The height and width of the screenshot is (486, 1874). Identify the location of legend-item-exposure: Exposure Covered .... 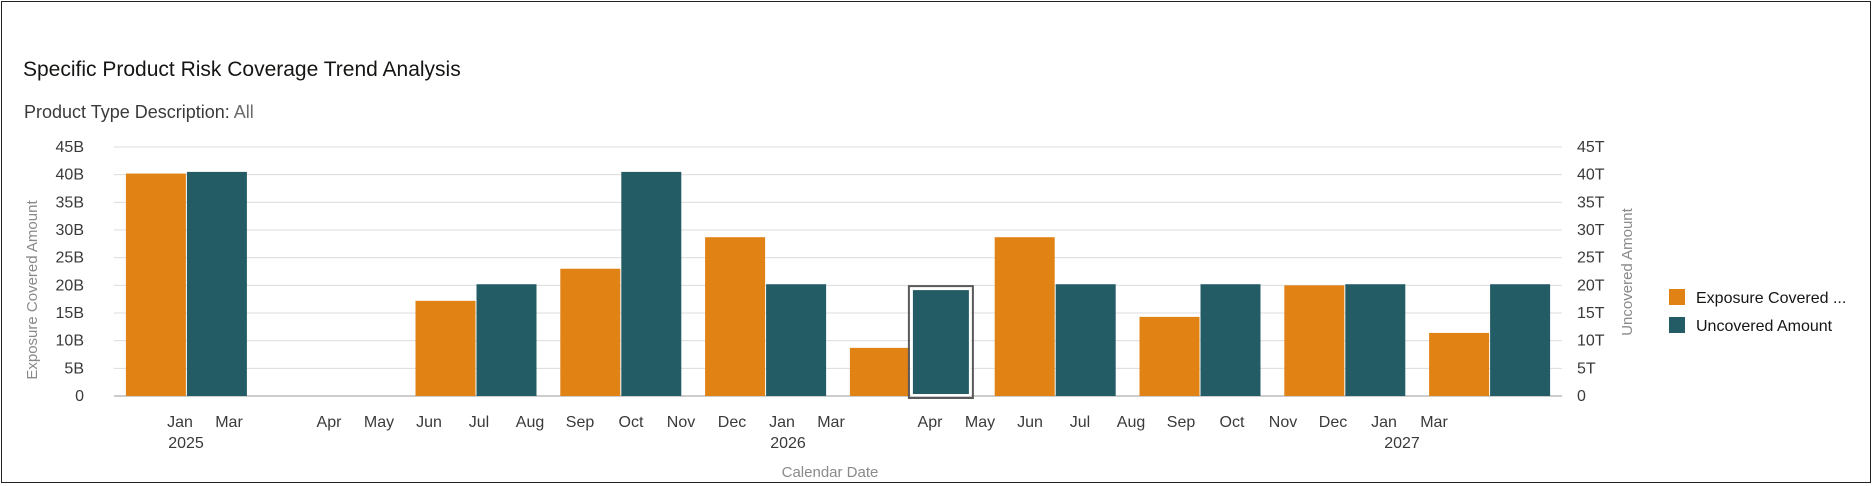
(1757, 298).